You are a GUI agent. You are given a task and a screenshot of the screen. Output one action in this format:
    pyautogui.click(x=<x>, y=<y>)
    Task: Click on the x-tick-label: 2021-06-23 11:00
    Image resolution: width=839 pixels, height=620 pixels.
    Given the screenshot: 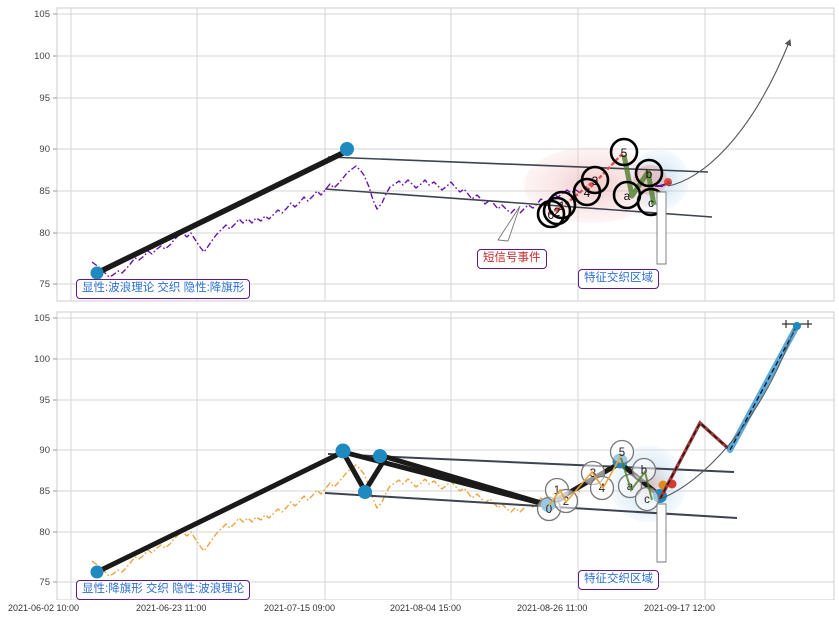 What is the action you would take?
    pyautogui.click(x=171, y=608)
    